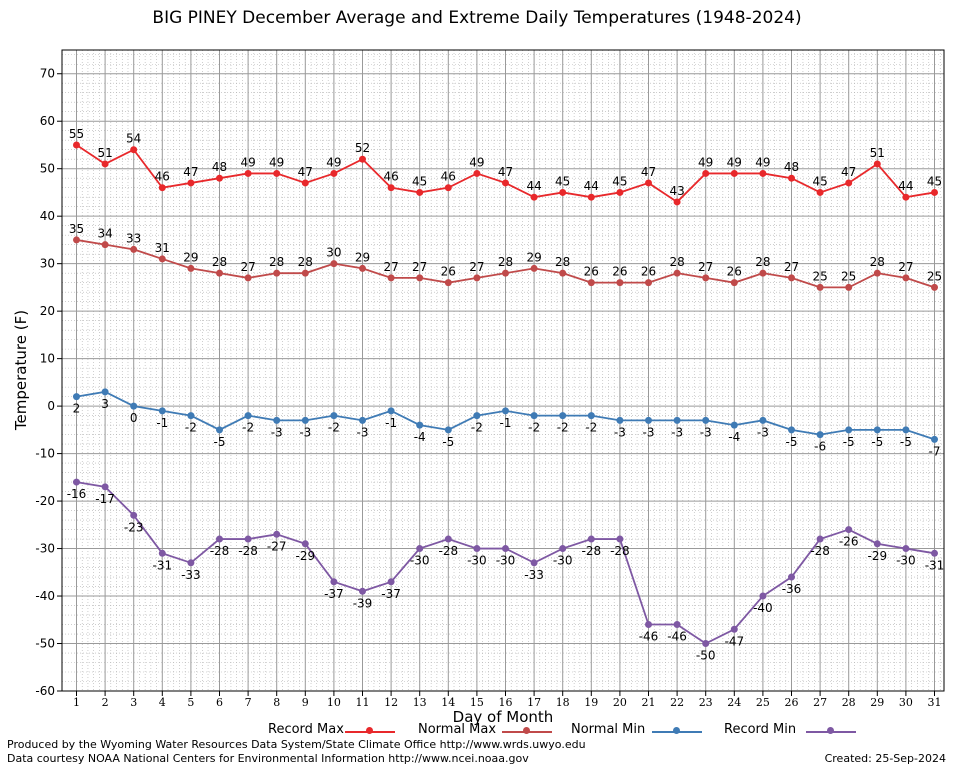  What do you see at coordinates (248, 702) in the screenshot?
I see `x-tick-label: 7` at bounding box center [248, 702].